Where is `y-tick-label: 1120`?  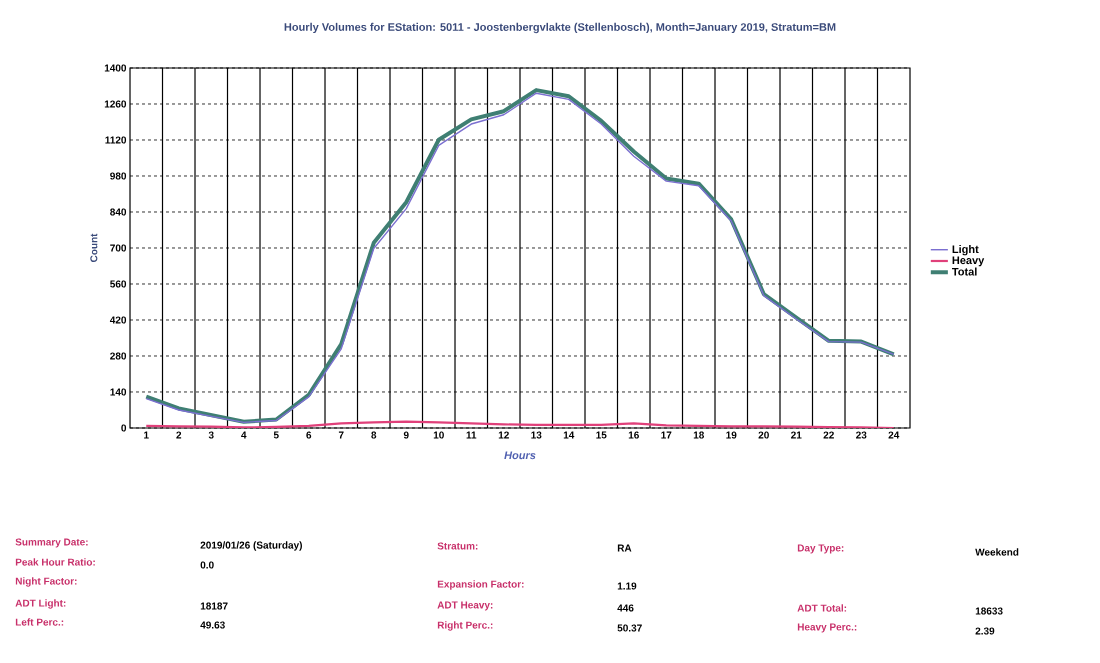
y-tick-label: 1120 is located at coordinates (116, 140).